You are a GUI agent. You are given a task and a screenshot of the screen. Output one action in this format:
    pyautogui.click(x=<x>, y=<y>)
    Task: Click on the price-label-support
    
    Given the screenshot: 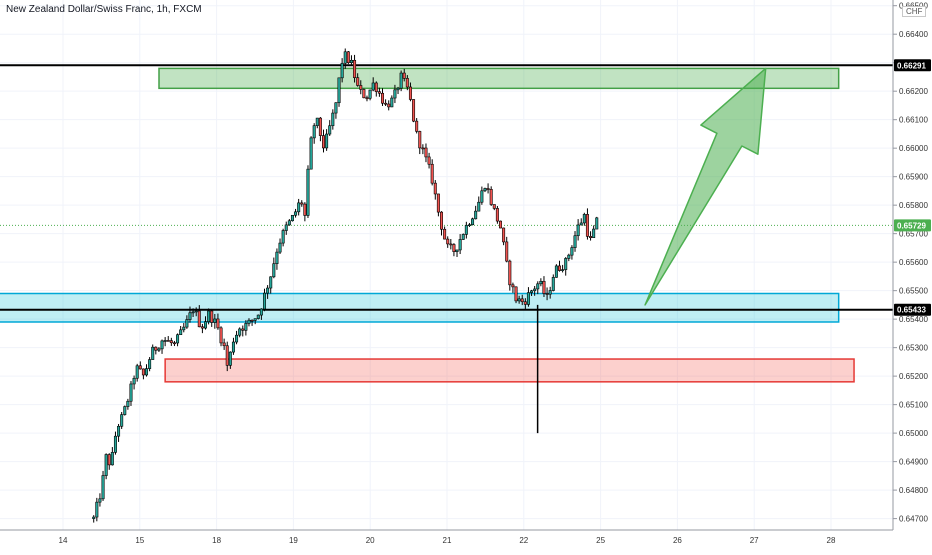 What is the action you would take?
    pyautogui.click(x=912, y=309)
    